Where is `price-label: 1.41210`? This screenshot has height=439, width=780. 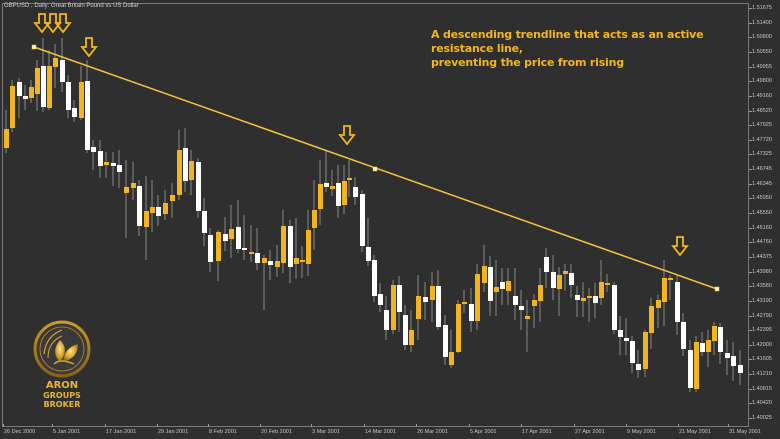 price-label: 1.41210 is located at coordinates (762, 374).